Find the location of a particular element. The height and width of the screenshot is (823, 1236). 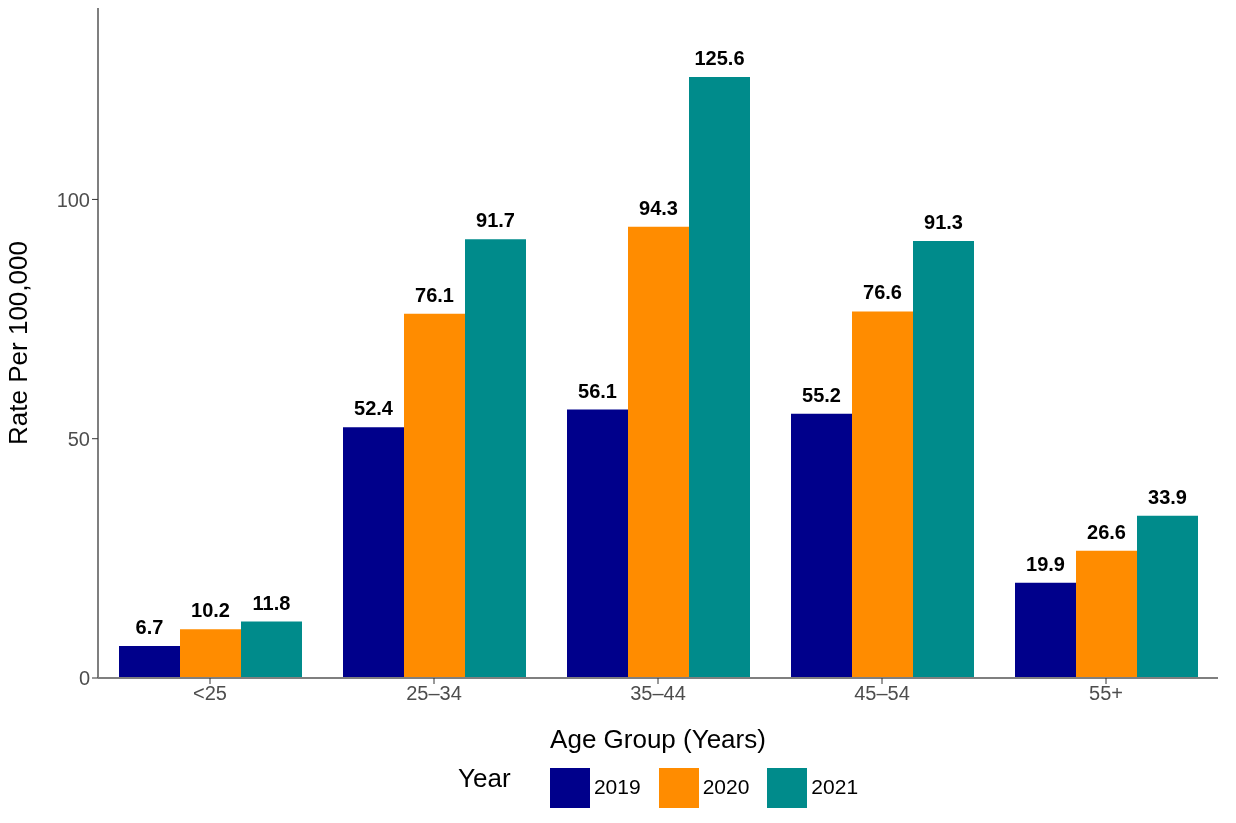

data-label: 94.3 is located at coordinates (658, 207).